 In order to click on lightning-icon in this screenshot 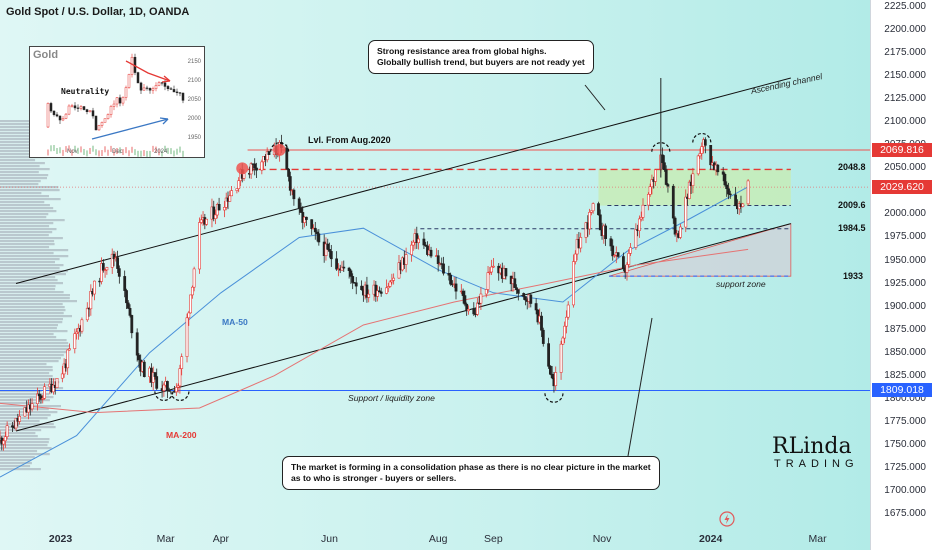, I will do `click(727, 519)`.